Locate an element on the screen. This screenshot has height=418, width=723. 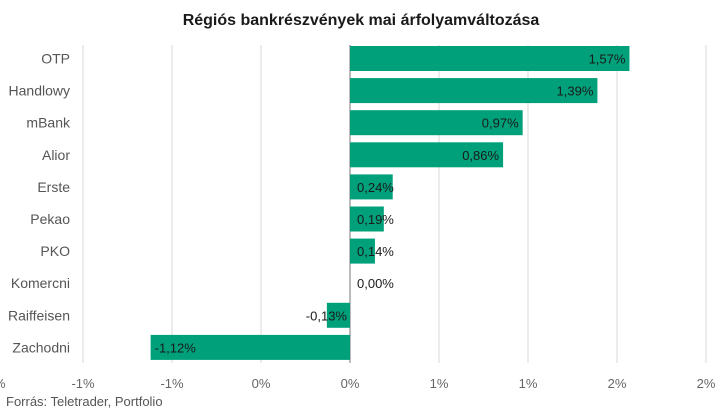
x-tick-label: -2% is located at coordinates (3, 383).